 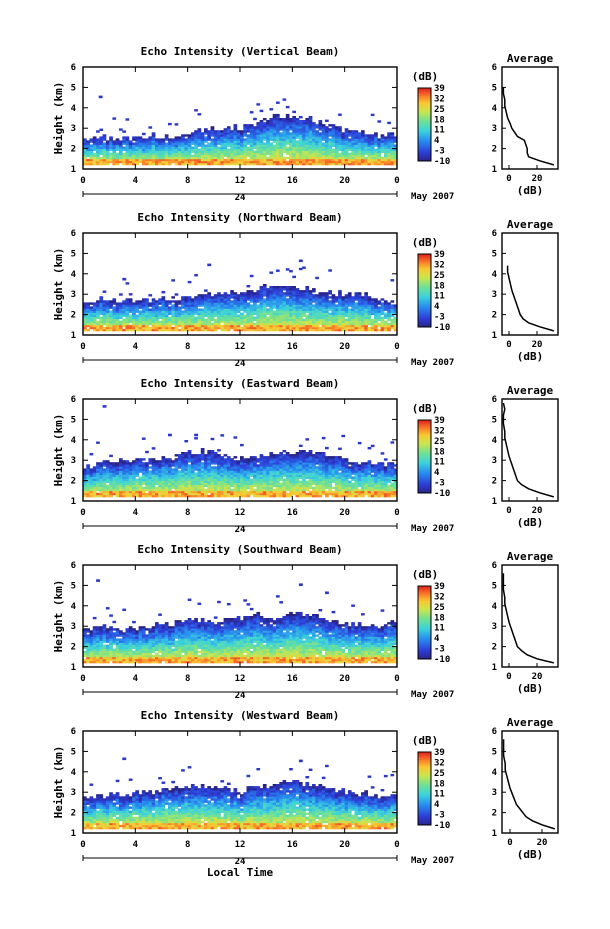 What do you see at coordinates (530, 298) in the screenshot?
I see `average-profile-line` at bounding box center [530, 298].